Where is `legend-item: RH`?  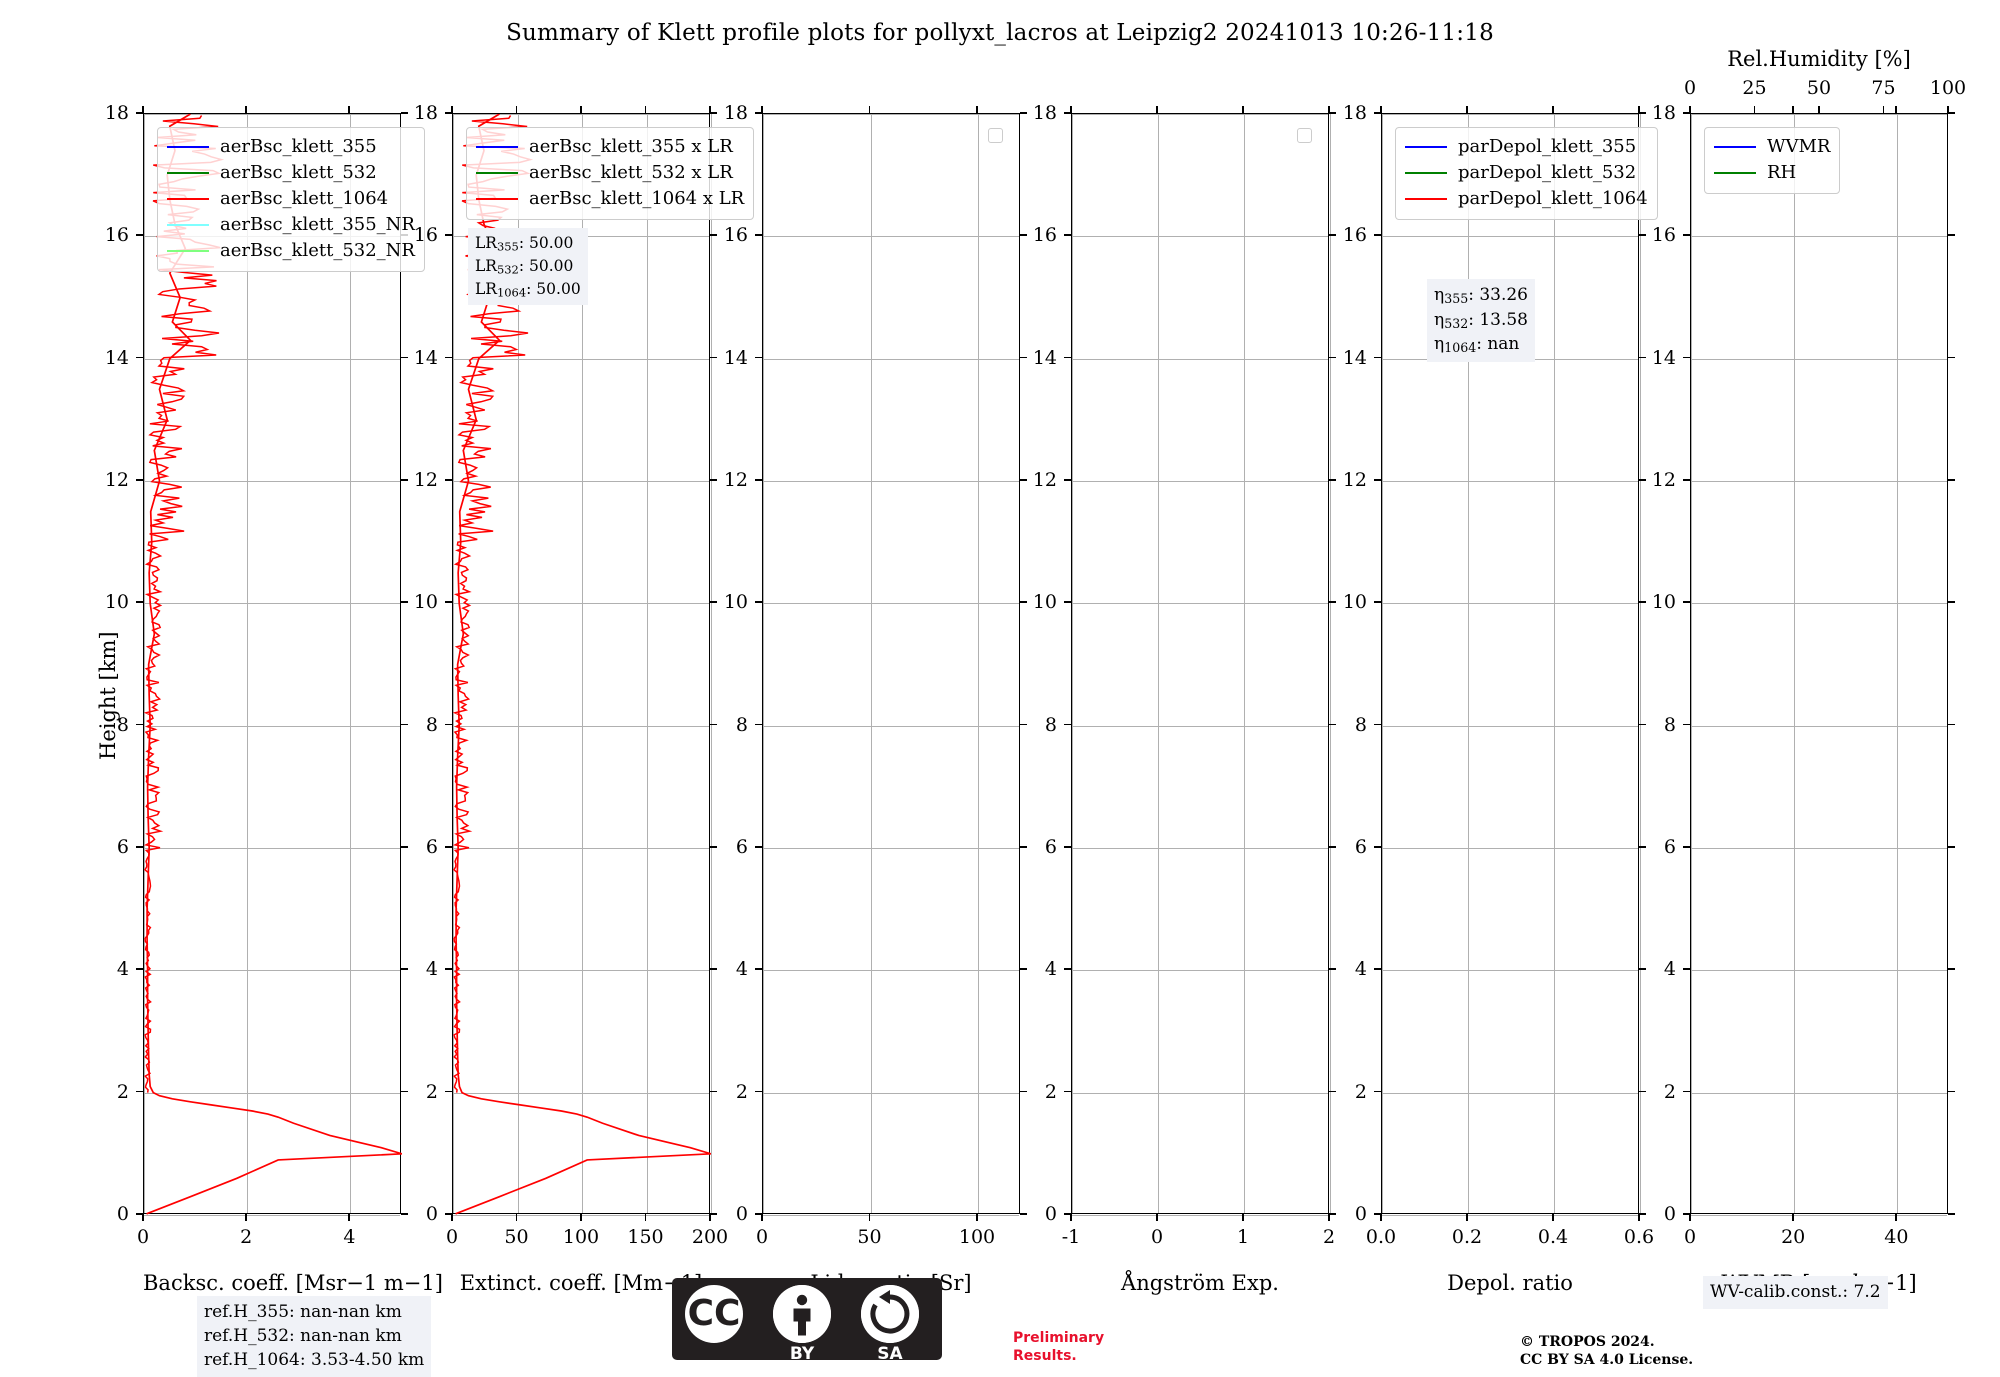
legend-item: RH is located at coordinates (1772, 173).